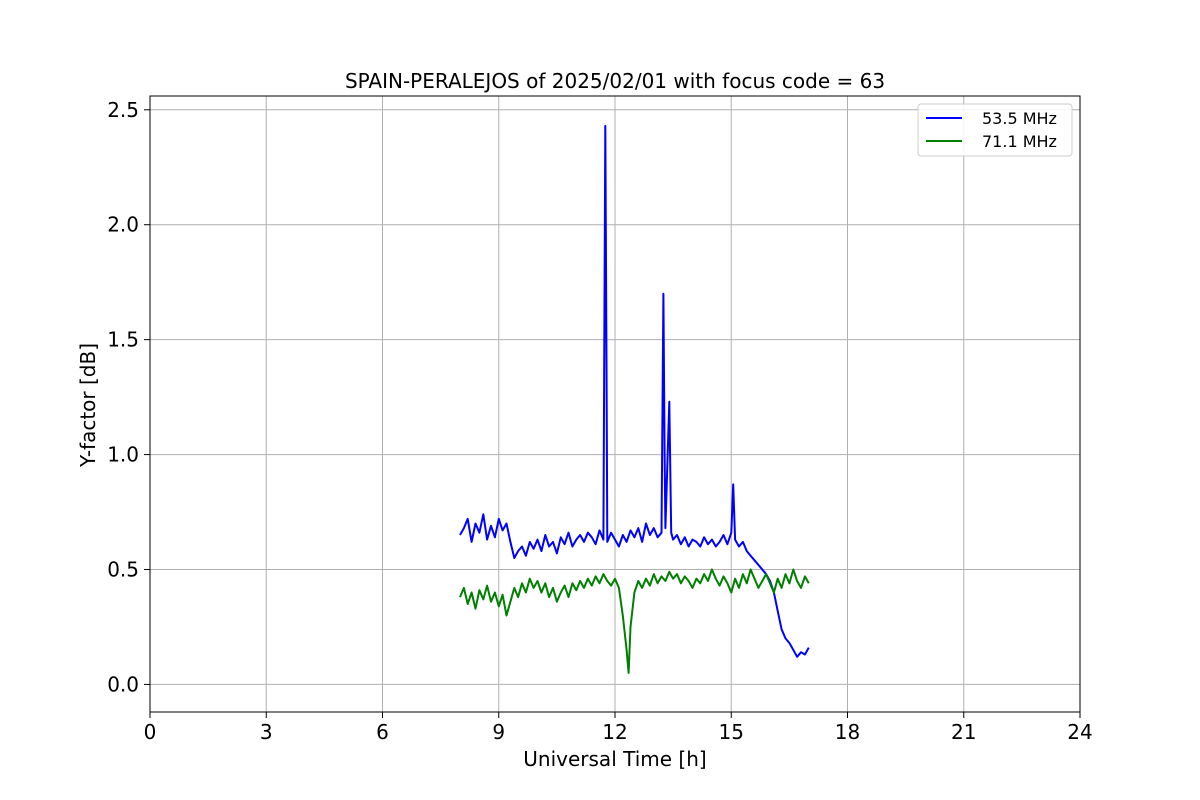  What do you see at coordinates (614, 732) in the screenshot?
I see `x-tick-label: 12` at bounding box center [614, 732].